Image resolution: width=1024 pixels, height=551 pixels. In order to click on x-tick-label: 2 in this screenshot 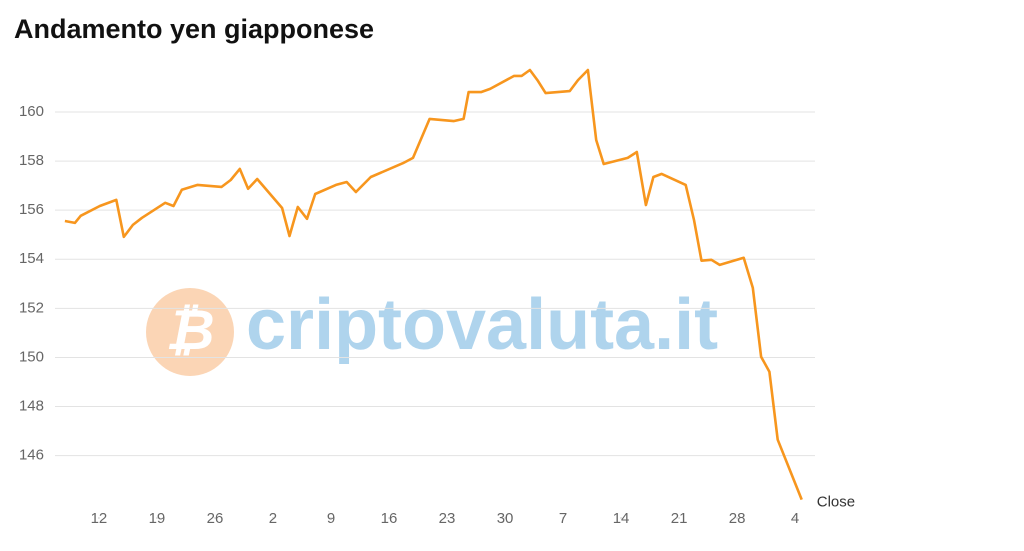, I will do `click(273, 518)`.